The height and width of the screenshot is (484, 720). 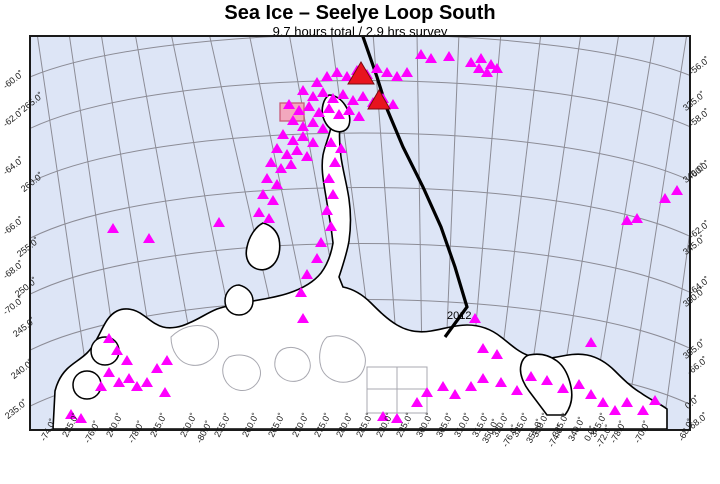 What do you see at coordinates (415, 187) in the screenshot?
I see `flight-track-line` at bounding box center [415, 187].